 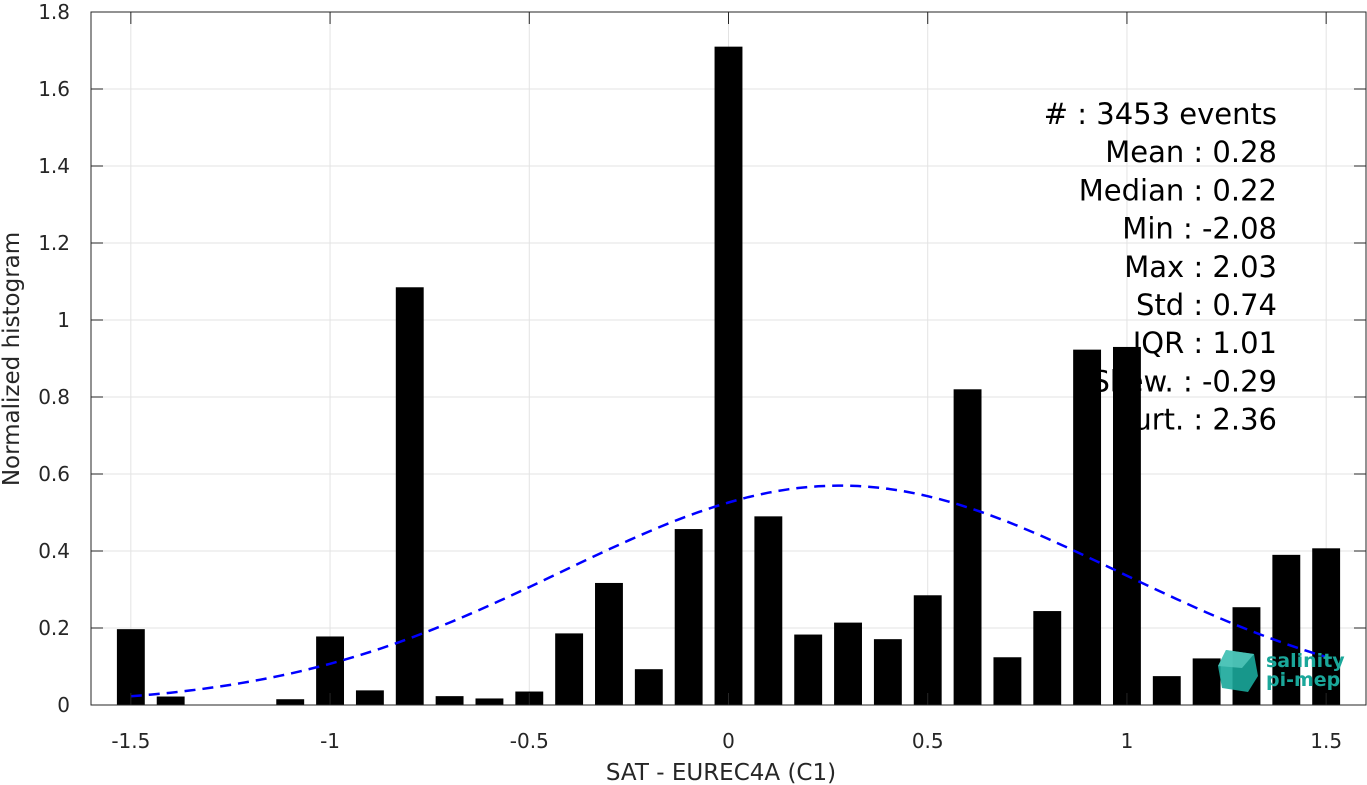 What do you see at coordinates (1200, 267) in the screenshot?
I see `stat-line: Max : 2.03` at bounding box center [1200, 267].